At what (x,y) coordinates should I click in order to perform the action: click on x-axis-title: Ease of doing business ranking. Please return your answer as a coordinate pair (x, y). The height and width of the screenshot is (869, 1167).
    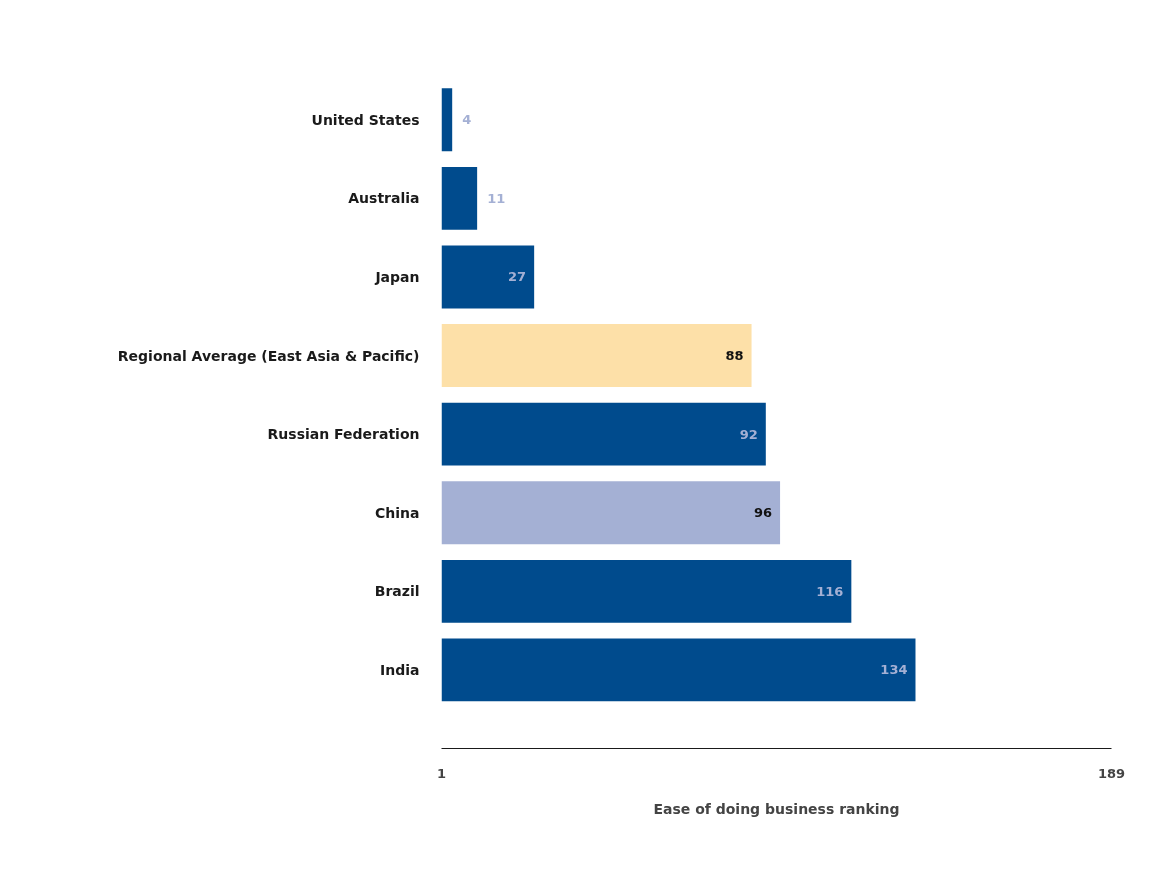
    Looking at the image, I should click on (776, 808).